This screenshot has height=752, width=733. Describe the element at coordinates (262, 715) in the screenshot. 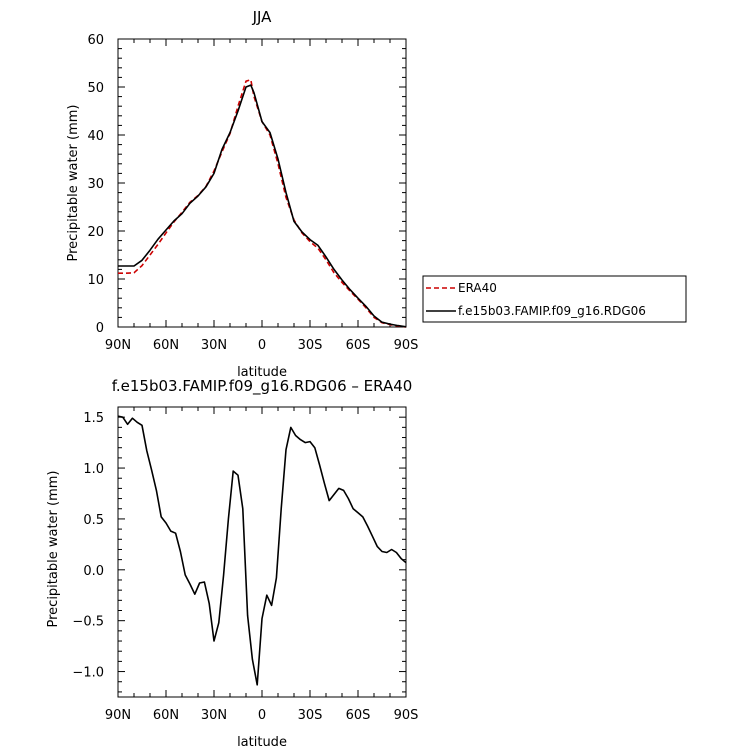

I see `bottom-x-tick-label: 0` at that location.